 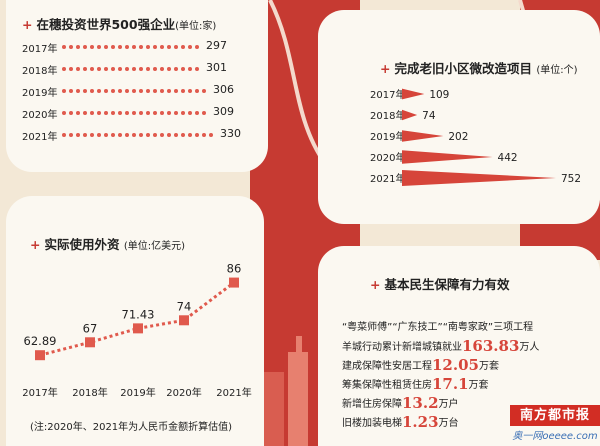 What do you see at coordinates (216, 67) in the screenshot?
I see `fortune500-value-label: 301` at bounding box center [216, 67].